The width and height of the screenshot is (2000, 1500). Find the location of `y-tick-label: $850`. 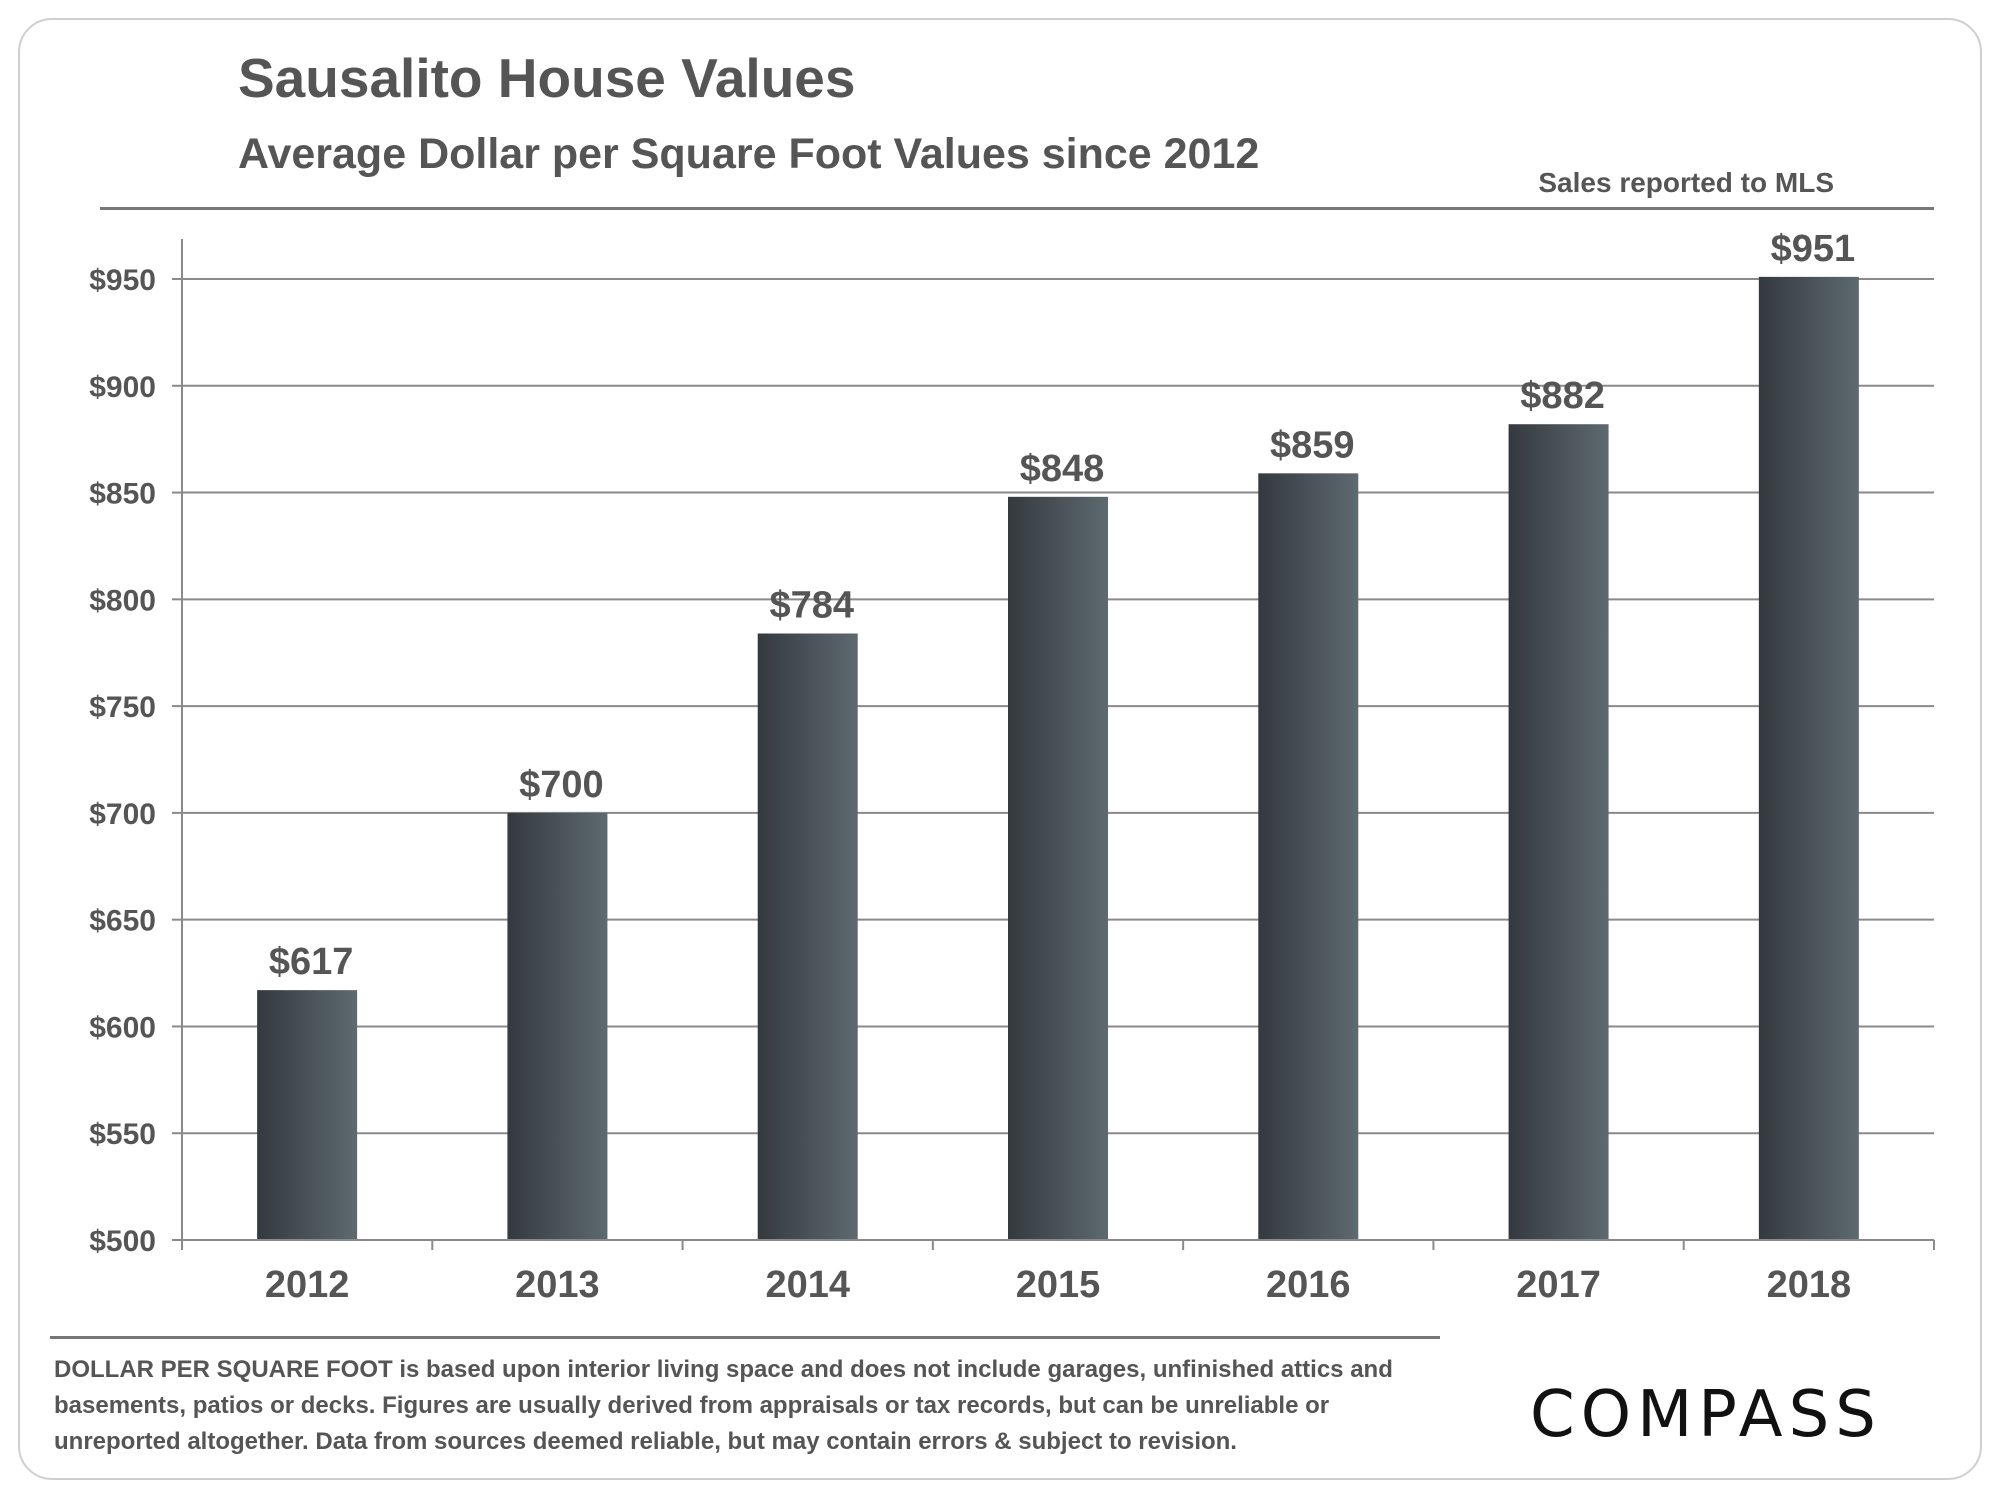

y-tick-label: $850 is located at coordinates (122, 494).